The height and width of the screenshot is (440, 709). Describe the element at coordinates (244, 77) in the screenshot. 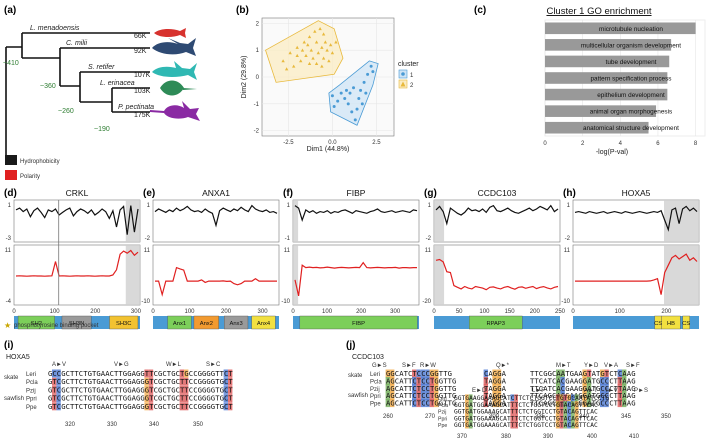

I see `scatter-ylabel: Dim2 (29.8%)` at that location.